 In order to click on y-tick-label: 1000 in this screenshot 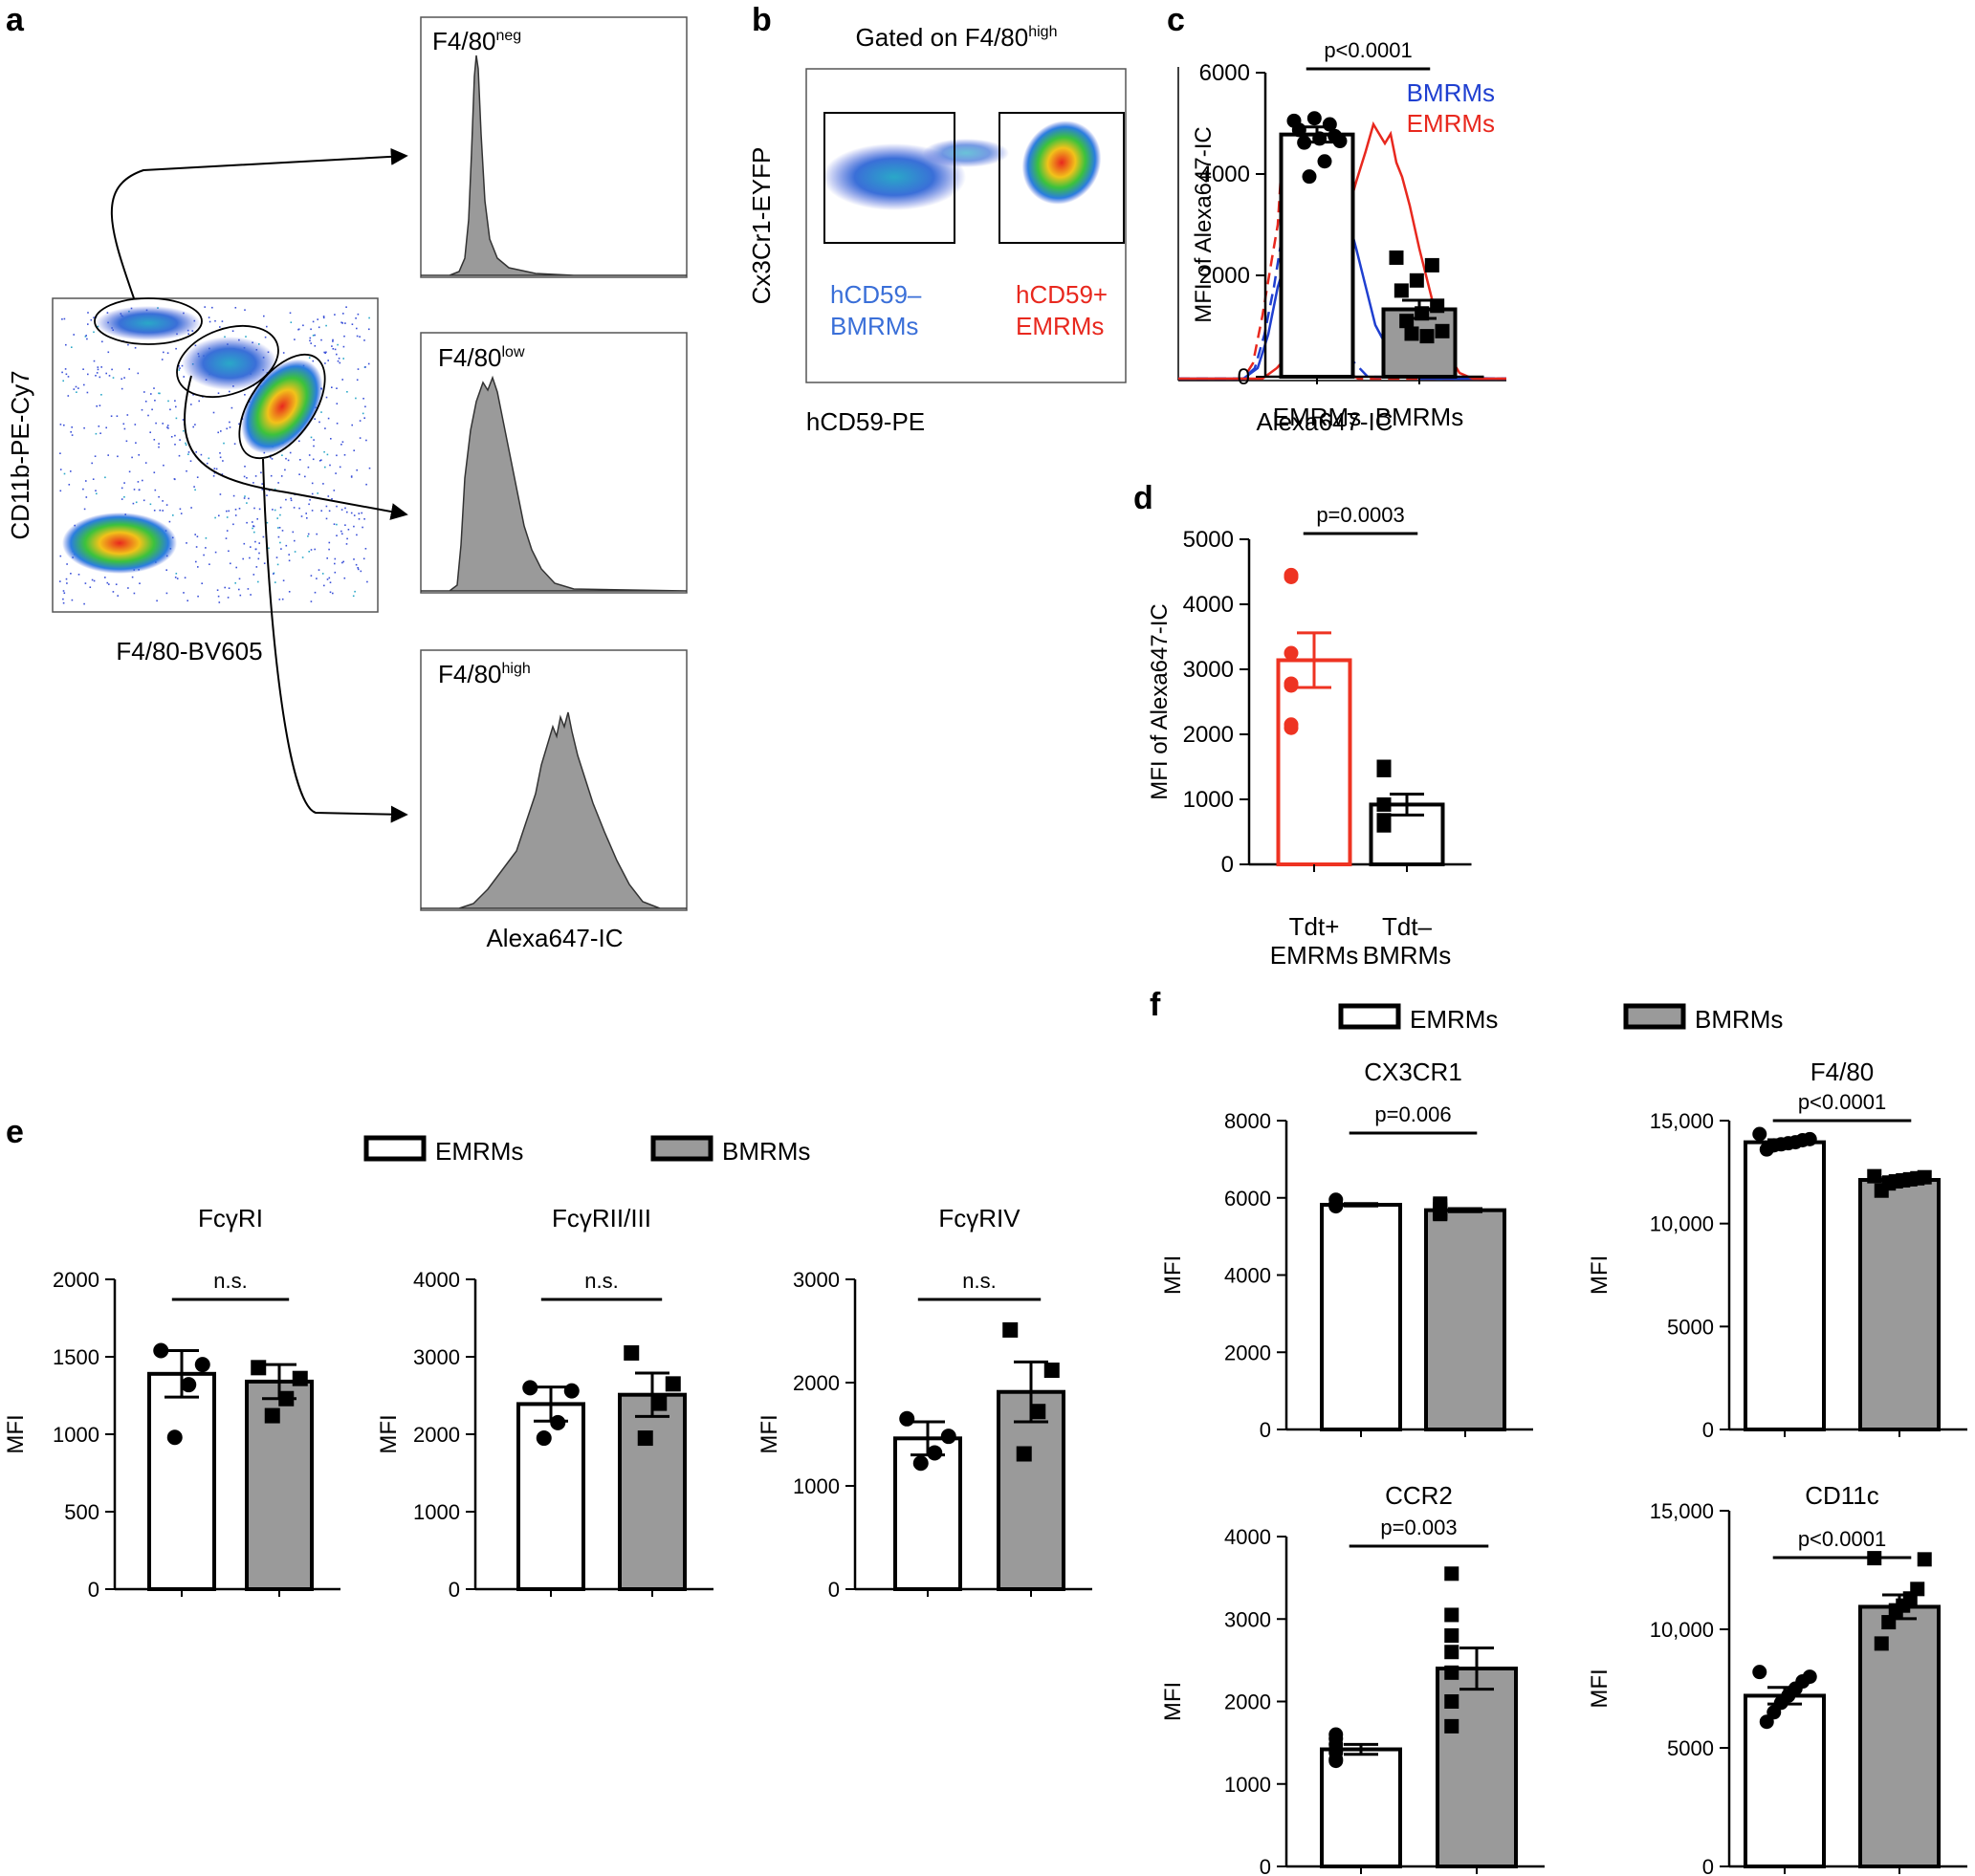, I will do `click(1247, 1785)`.